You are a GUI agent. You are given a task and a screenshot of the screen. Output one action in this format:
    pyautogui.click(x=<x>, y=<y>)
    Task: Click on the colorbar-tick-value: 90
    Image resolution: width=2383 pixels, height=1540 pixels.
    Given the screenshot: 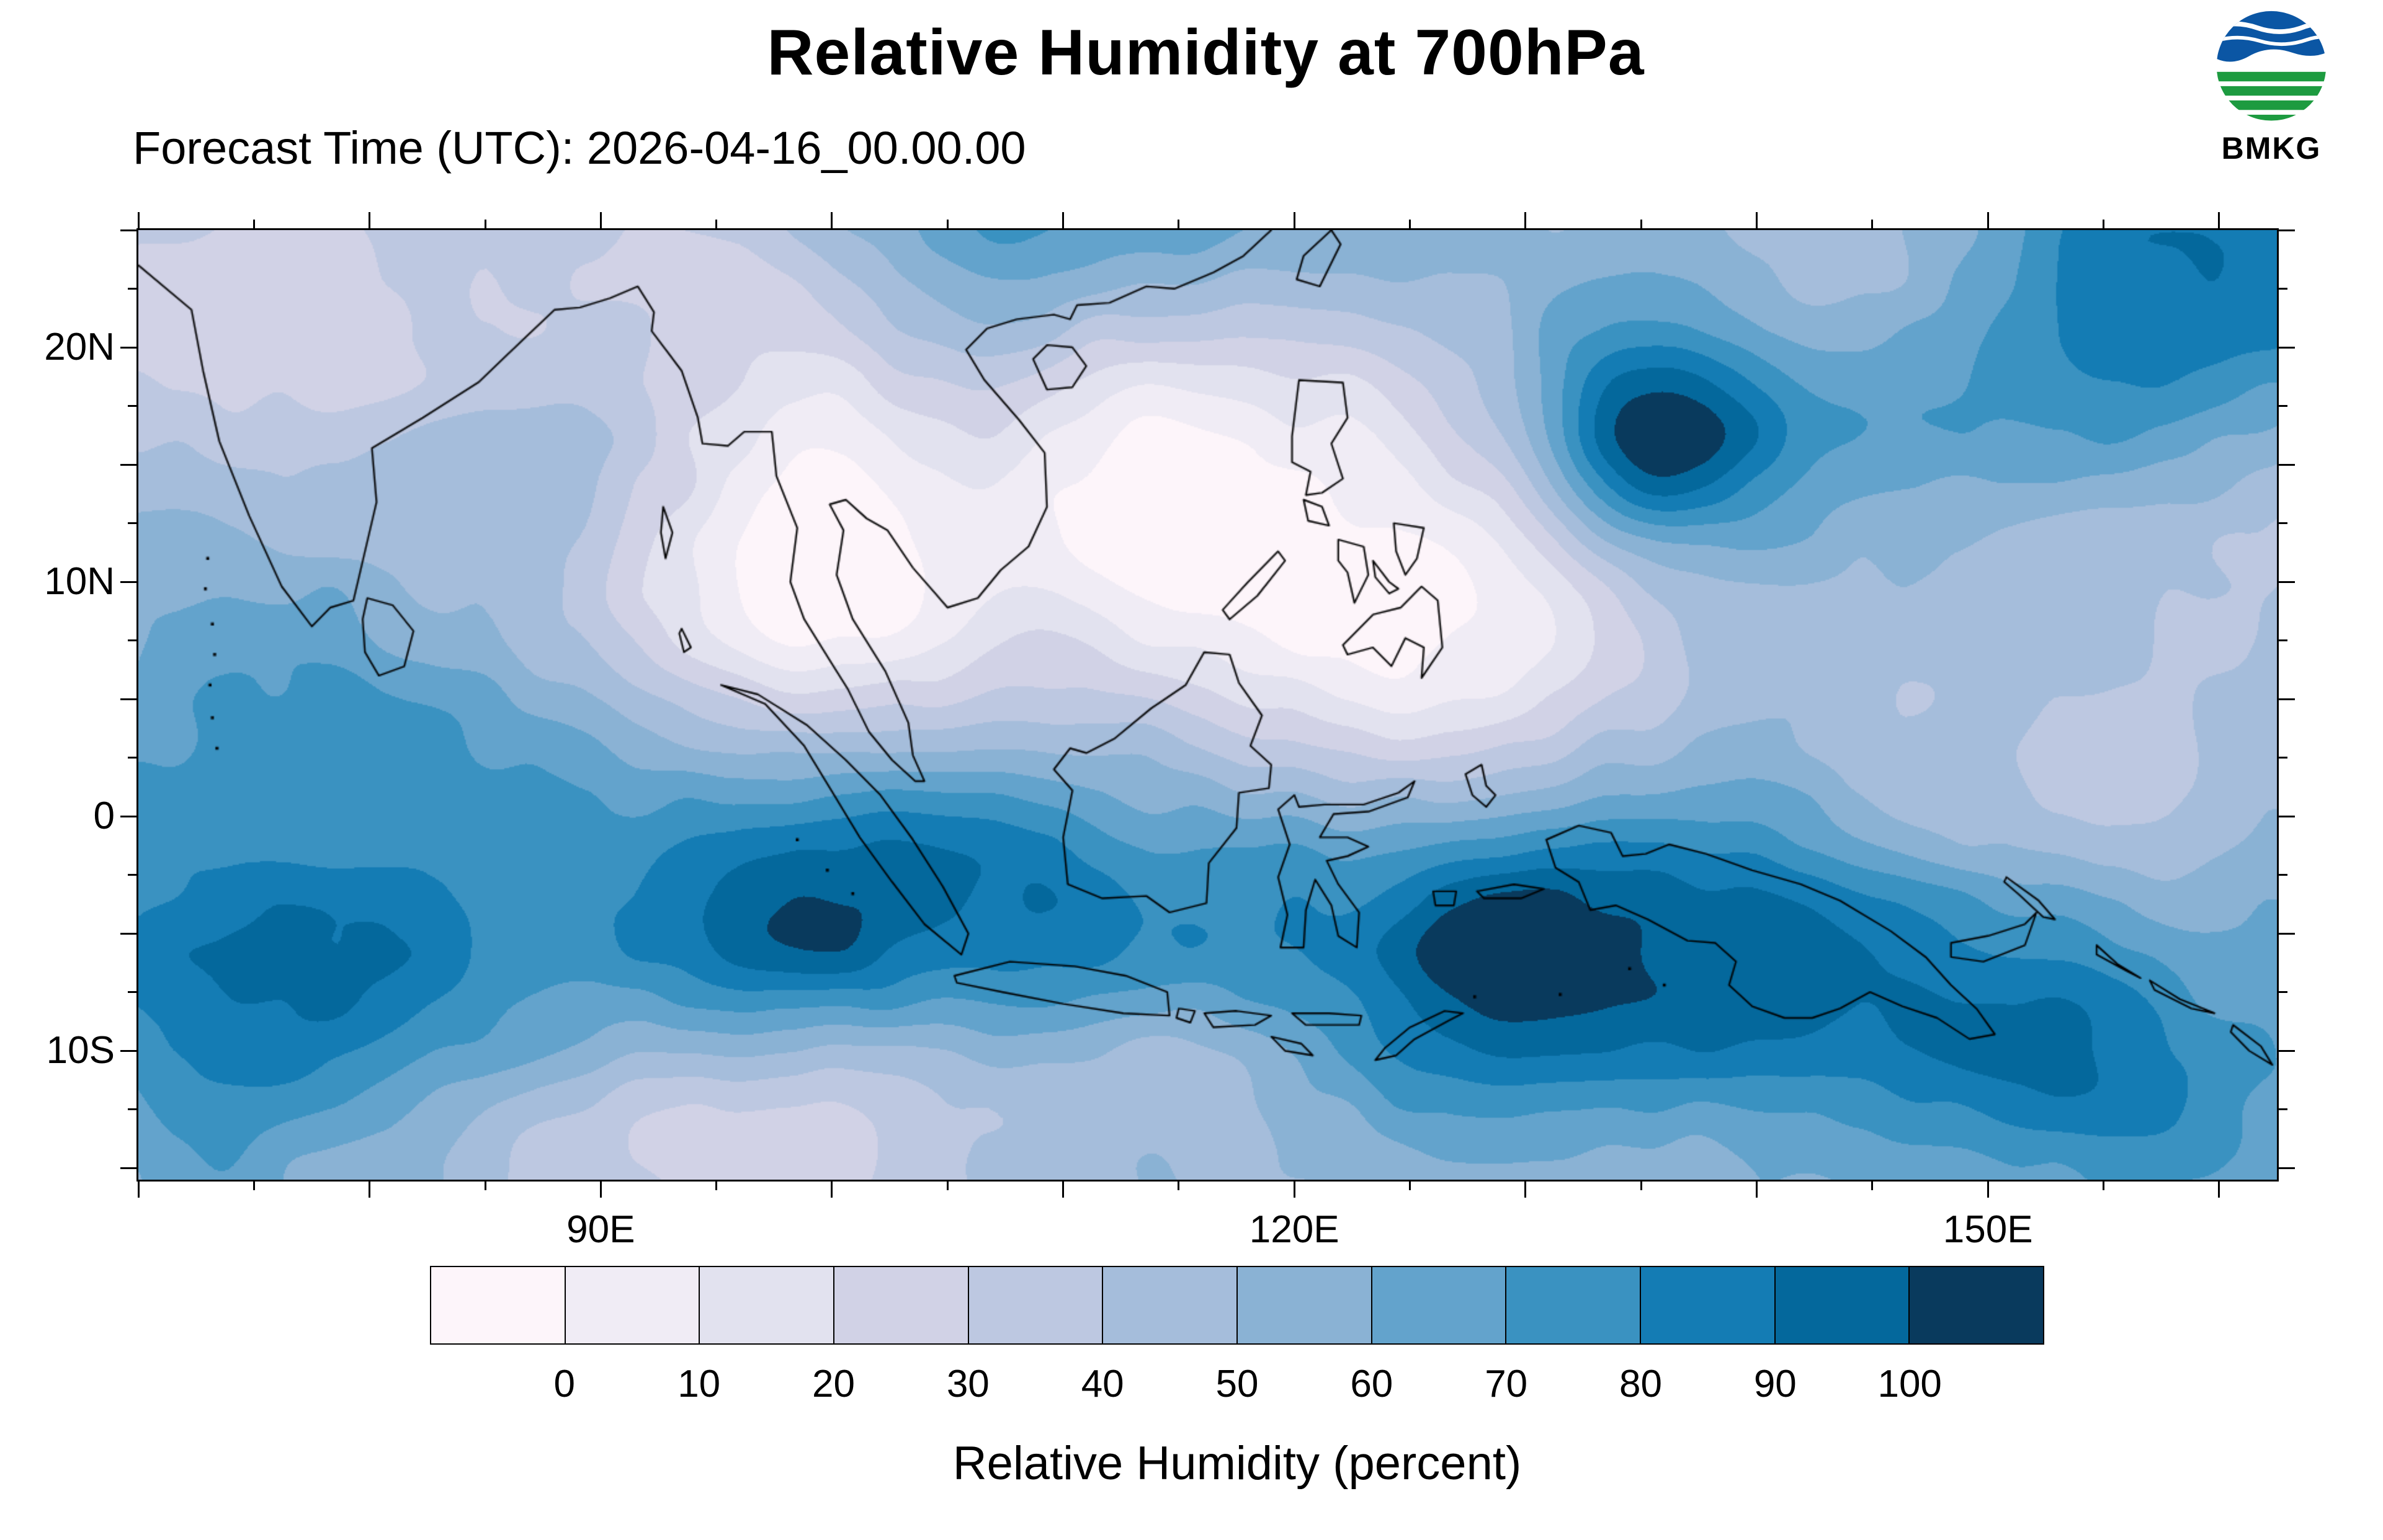 What is the action you would take?
    pyautogui.click(x=1775, y=1384)
    